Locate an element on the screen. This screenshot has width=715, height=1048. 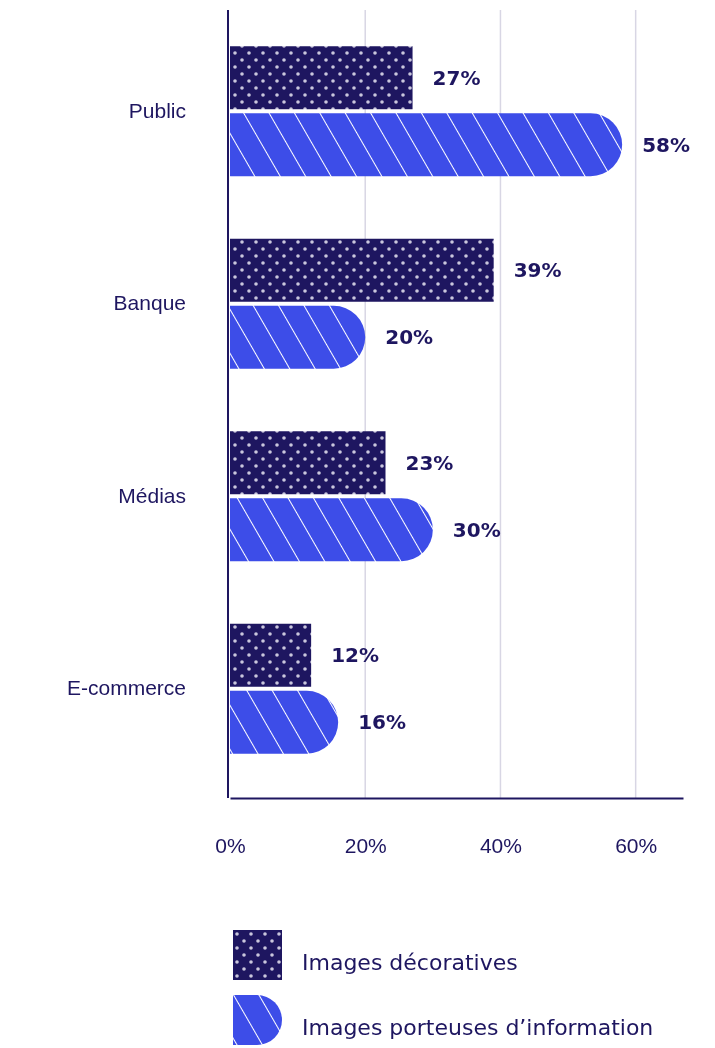
data-label: 39% is located at coordinates (537, 270).